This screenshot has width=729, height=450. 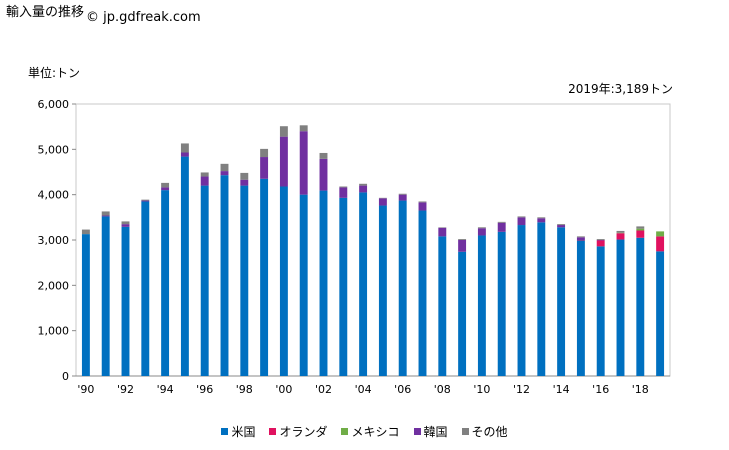 I want to click on y-tick-label: 4,000, so click(x=54, y=195).